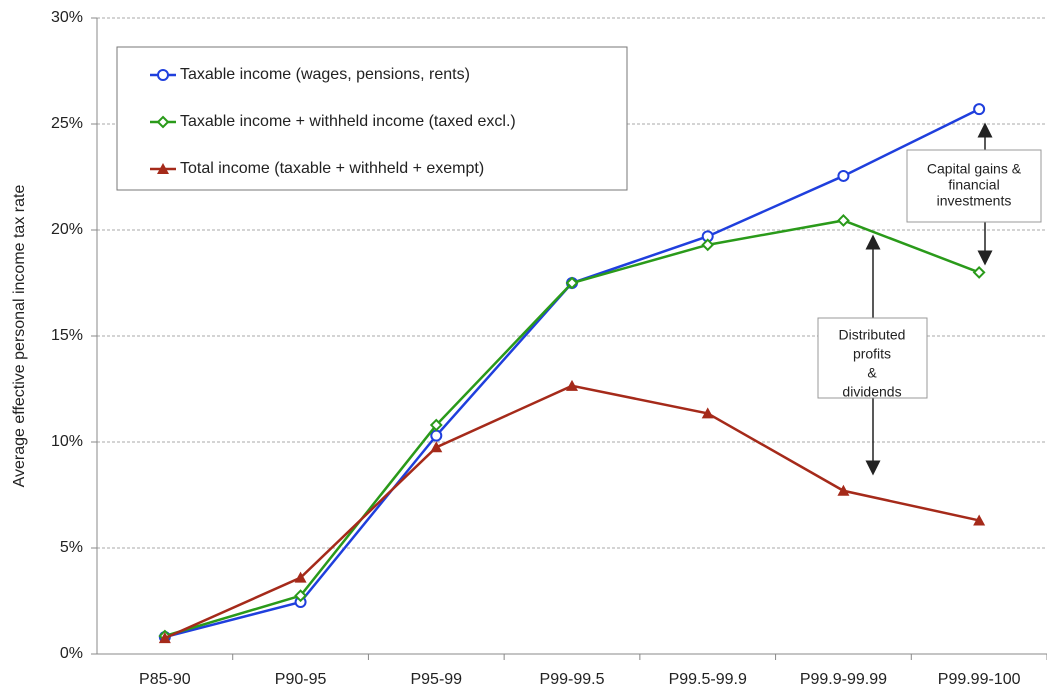 This screenshot has width=1047, height=697. What do you see at coordinates (708, 679) in the screenshot?
I see `x-tick-label: P99.5-99.9` at bounding box center [708, 679].